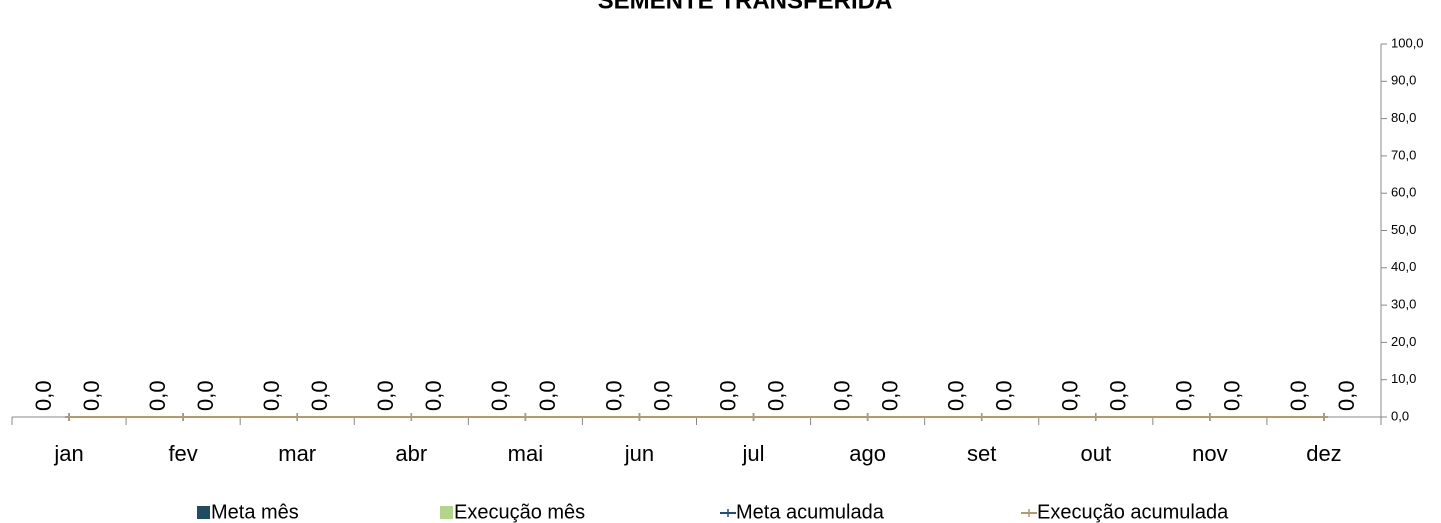 This screenshot has height=523, width=1441. I want to click on y-tick-label: 40,0, so click(1403, 266).